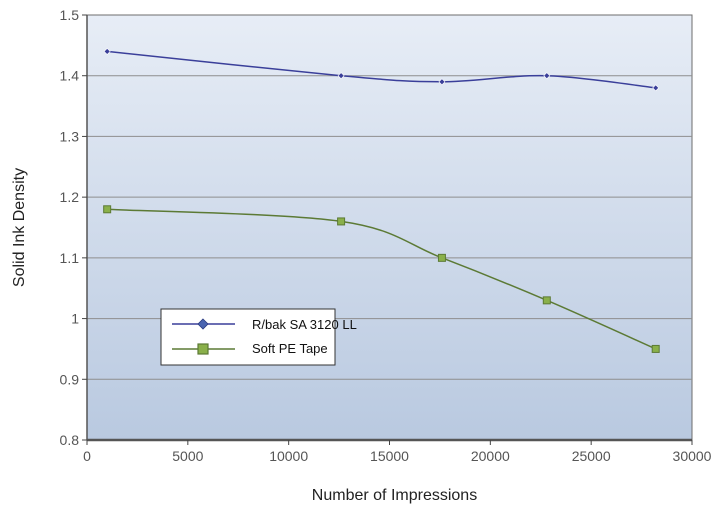 This screenshot has height=510, width=724. I want to click on x-tick-label: 5000, so click(187, 456).